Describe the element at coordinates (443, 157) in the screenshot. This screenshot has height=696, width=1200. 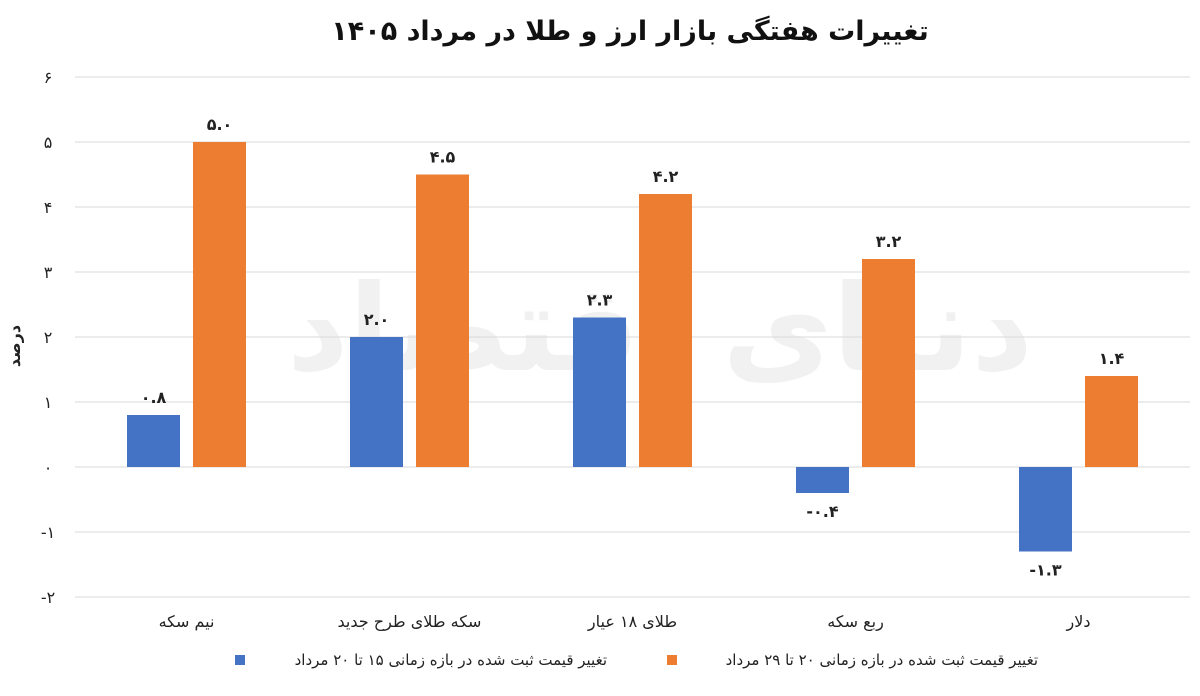
I see `data-label-series-2: ۴.۵` at that location.